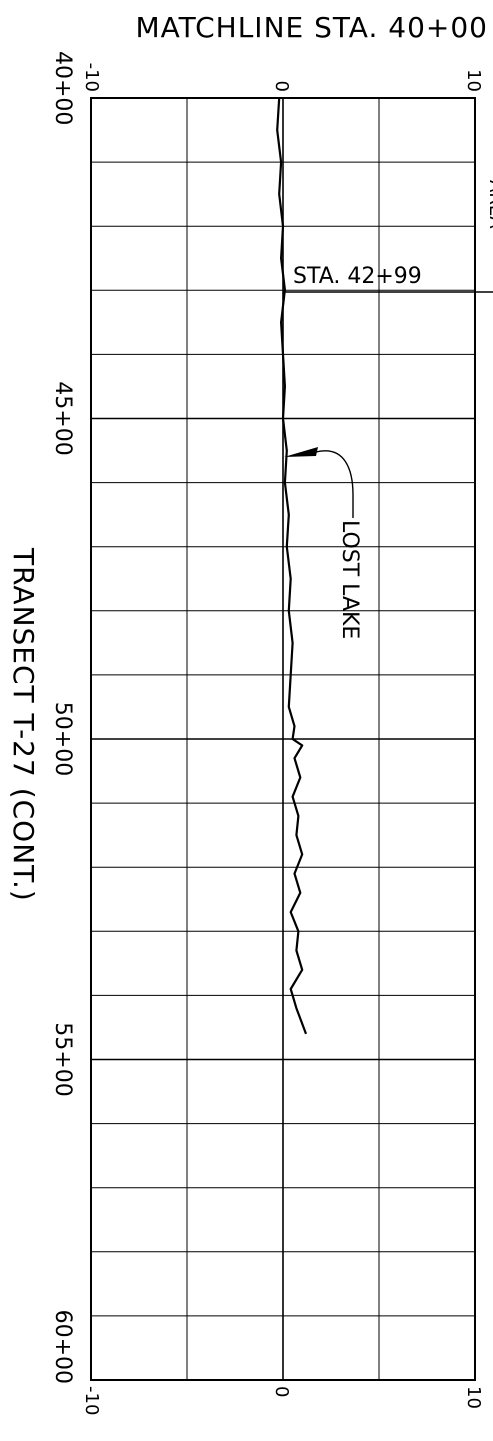 This screenshot has height=1441, width=493. Describe the element at coordinates (62, 739) in the screenshot. I see `station-label: 50+00` at that location.